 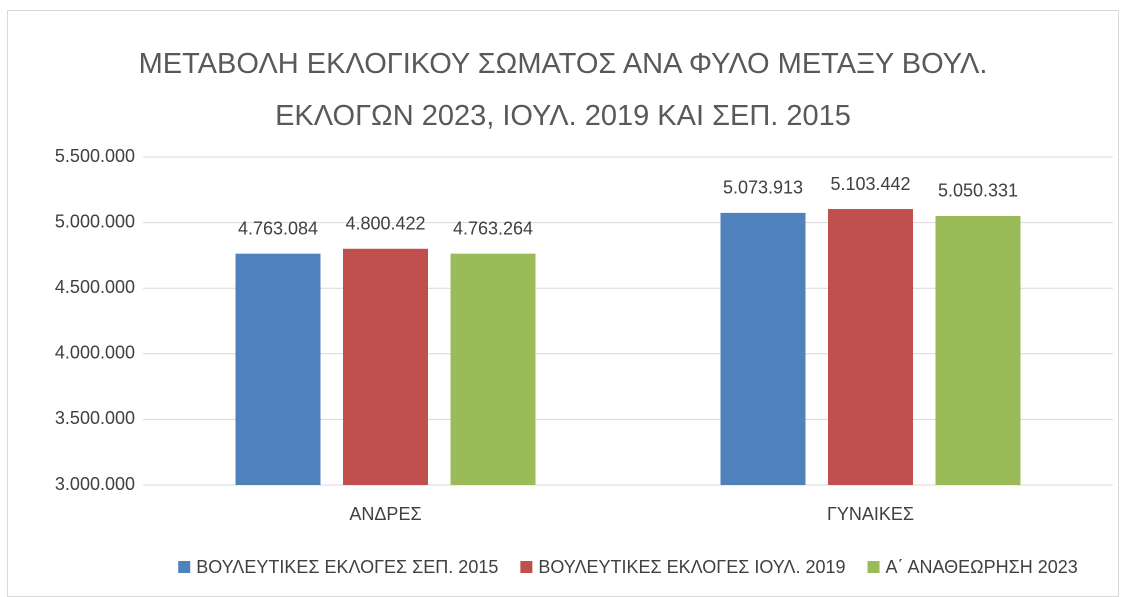 What do you see at coordinates (95, 418) in the screenshot?
I see `y-tick-label: 3.500.000` at bounding box center [95, 418].